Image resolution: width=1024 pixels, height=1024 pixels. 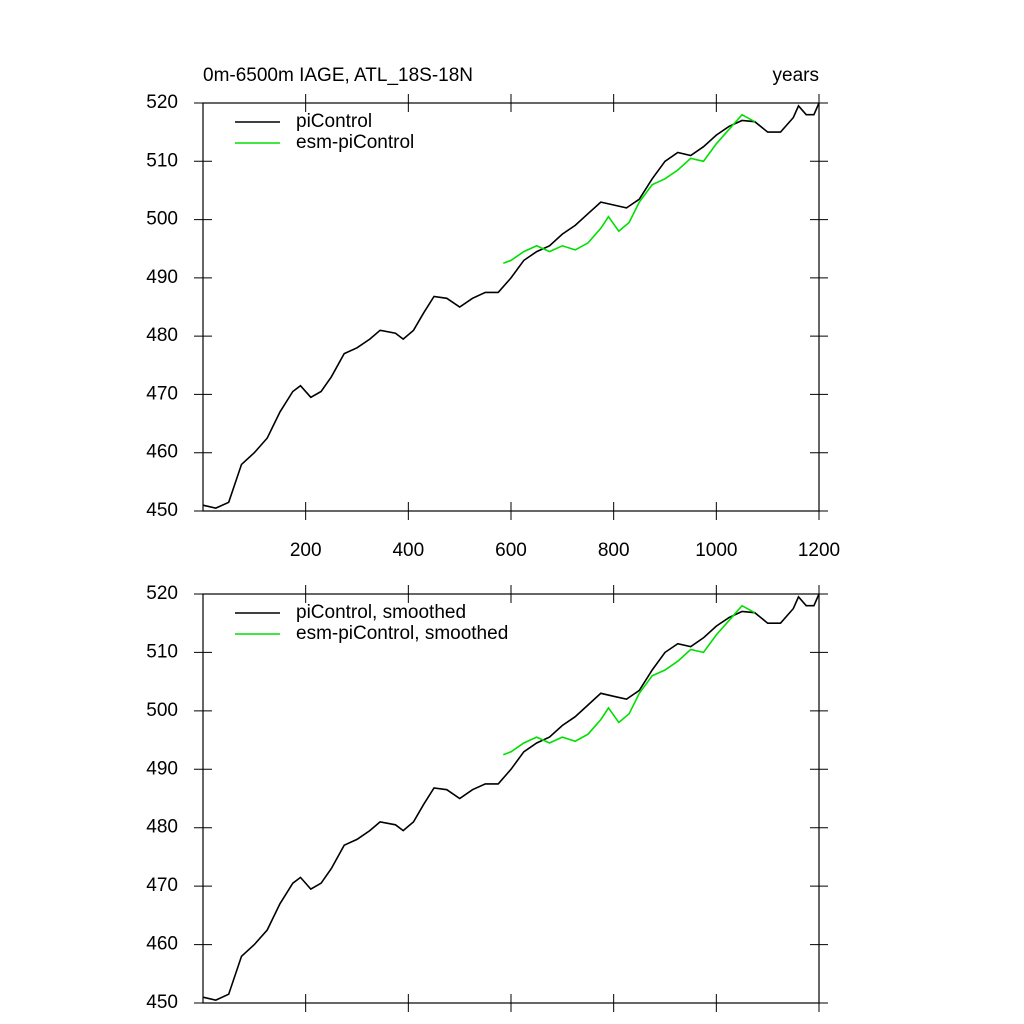 I want to click on x-tick-label: 400, so click(x=408, y=550).